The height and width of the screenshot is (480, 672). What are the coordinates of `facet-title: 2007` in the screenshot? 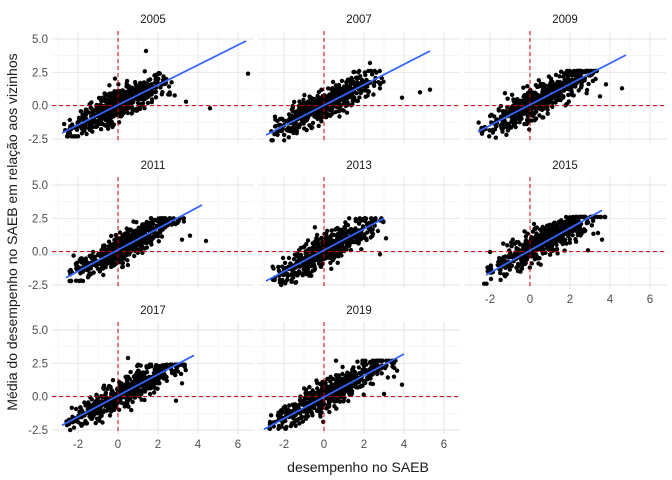 It's located at (359, 20).